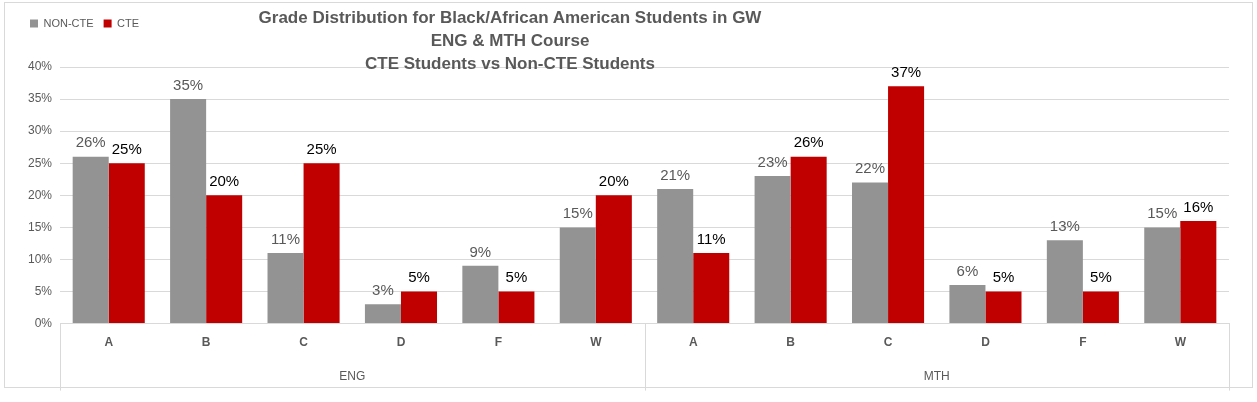 The image size is (1257, 402). Describe the element at coordinates (772, 161) in the screenshot. I see `data-label: 23%` at that location.